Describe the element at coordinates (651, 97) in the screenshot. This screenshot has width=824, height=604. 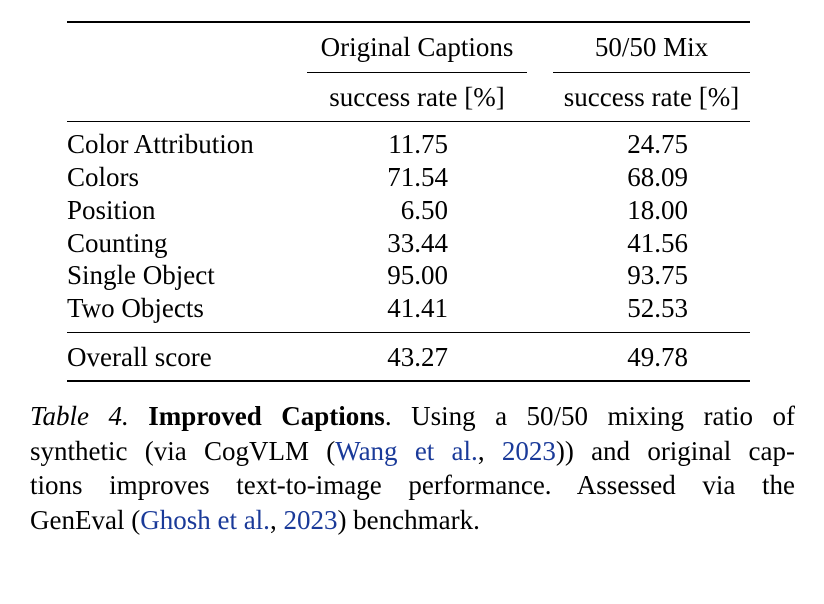
I see `metric-header-mix: success rate [%]` at that location.